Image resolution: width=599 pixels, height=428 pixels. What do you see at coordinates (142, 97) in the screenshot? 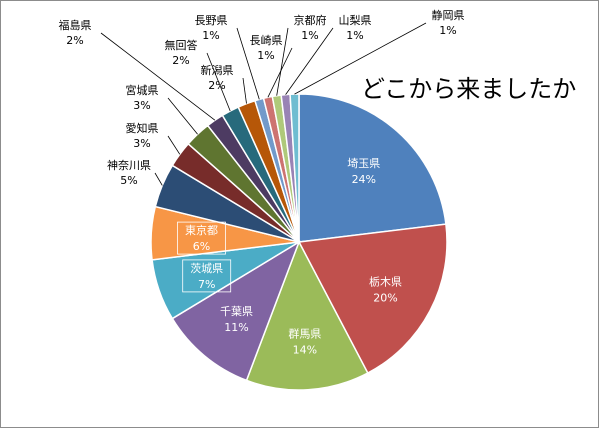
I see `slice-label-8: 宮城県 3%` at bounding box center [142, 97].